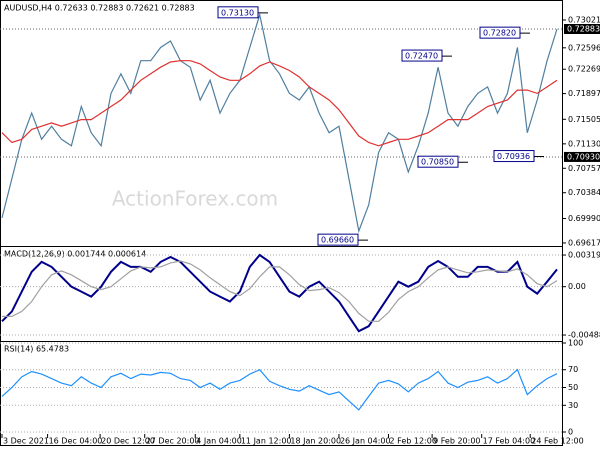  I want to click on x-tick-label: 16 Dec 04:00, so click(76, 441).